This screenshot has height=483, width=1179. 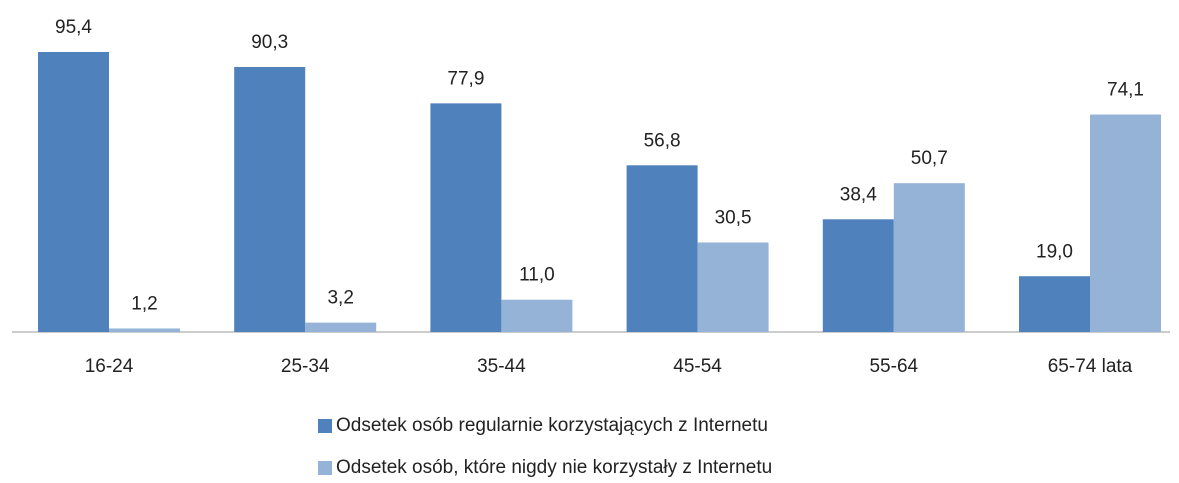 What do you see at coordinates (501, 366) in the screenshot?
I see `x-tick-label: 35-44` at bounding box center [501, 366].